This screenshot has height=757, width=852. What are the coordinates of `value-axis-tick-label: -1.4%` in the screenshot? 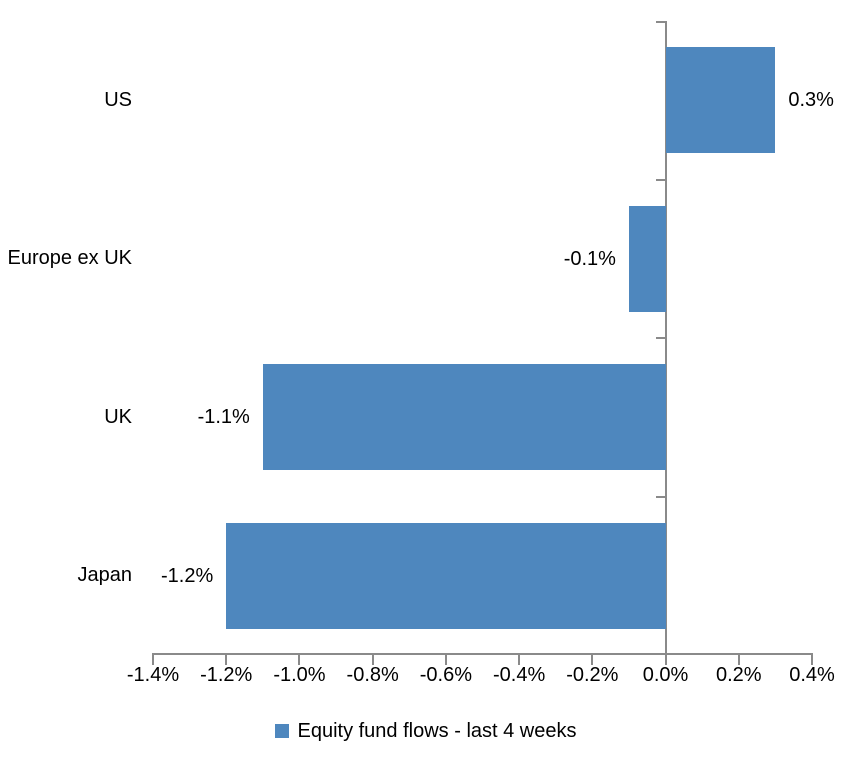 It's located at (153, 675).